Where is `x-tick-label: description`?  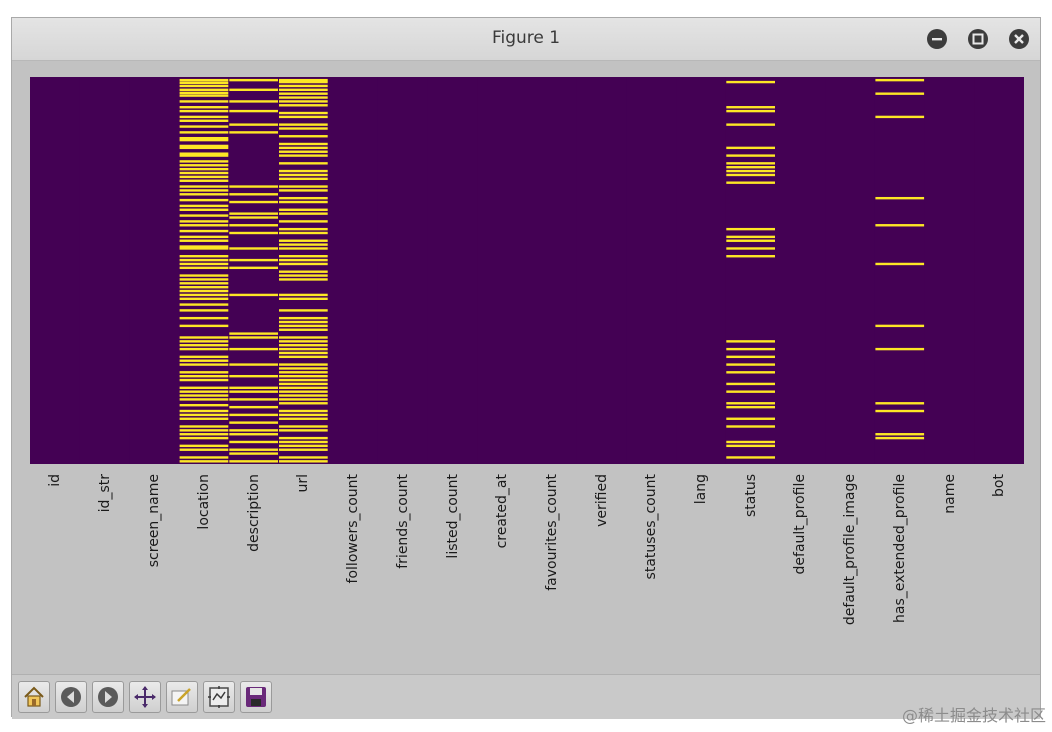
x-tick-label: description is located at coordinates (253, 513).